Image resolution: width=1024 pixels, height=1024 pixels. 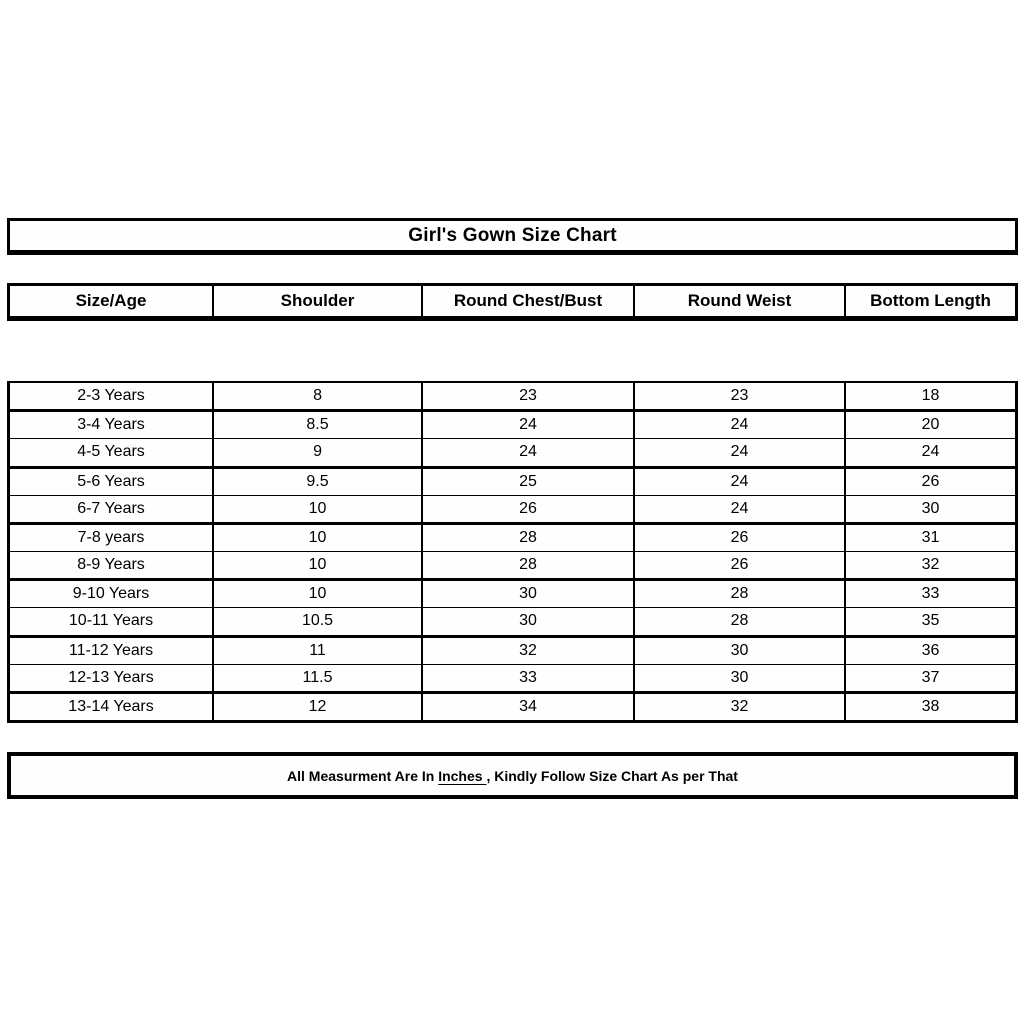 What do you see at coordinates (112, 650) in the screenshot?
I see `size-age-cell: 11-12 Years` at bounding box center [112, 650].